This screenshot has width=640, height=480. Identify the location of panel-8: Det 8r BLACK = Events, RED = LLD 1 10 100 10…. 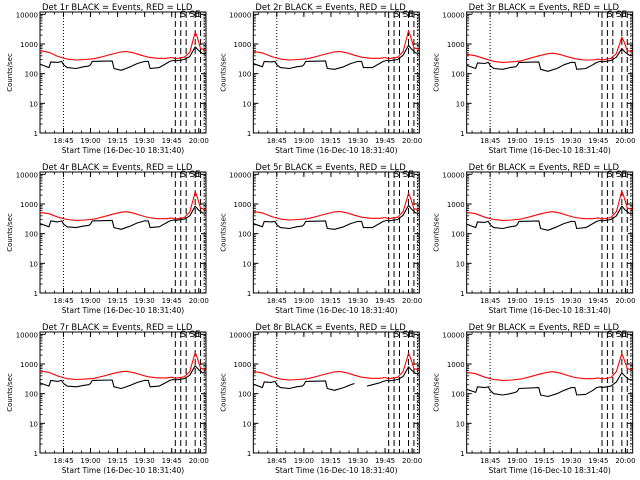
(320, 399).